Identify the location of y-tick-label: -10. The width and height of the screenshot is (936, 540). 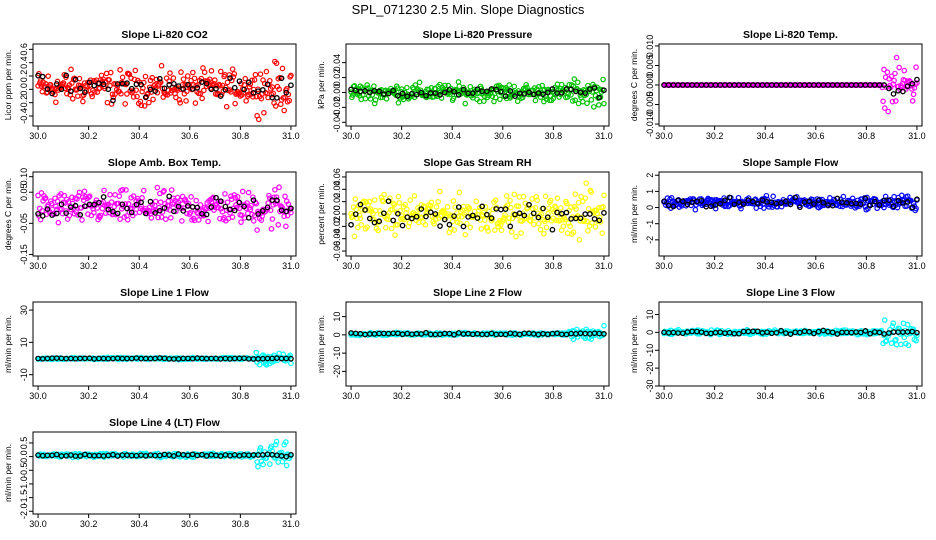
(337, 353).